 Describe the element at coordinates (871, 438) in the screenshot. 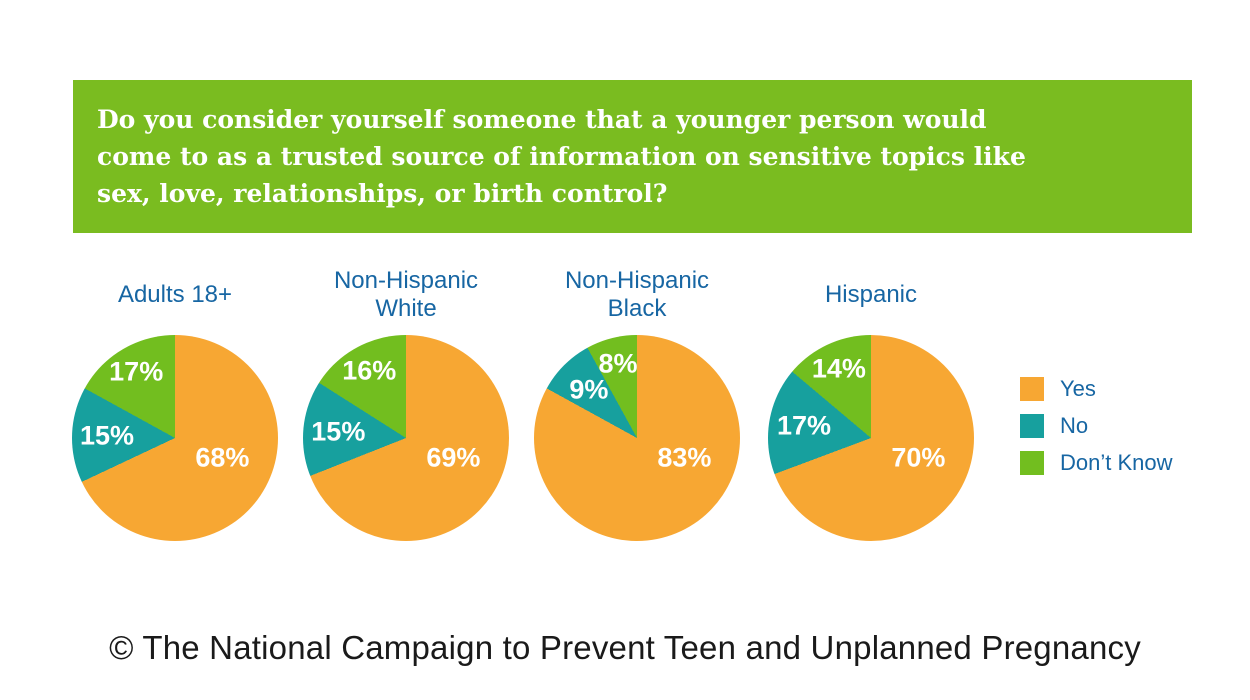

I see `pie-chart-hispanic: 70% 17% 14%` at that location.